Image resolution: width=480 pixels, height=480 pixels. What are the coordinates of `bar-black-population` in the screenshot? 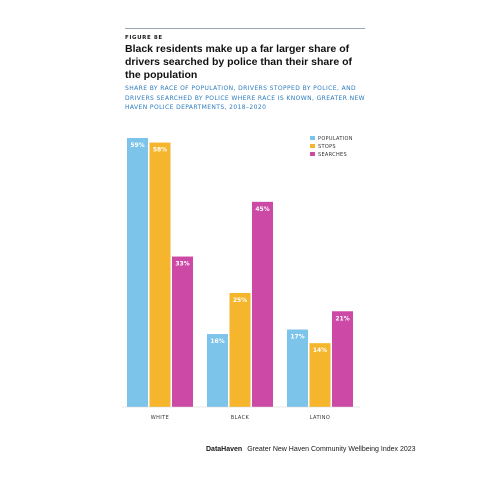 It's located at (217, 370).